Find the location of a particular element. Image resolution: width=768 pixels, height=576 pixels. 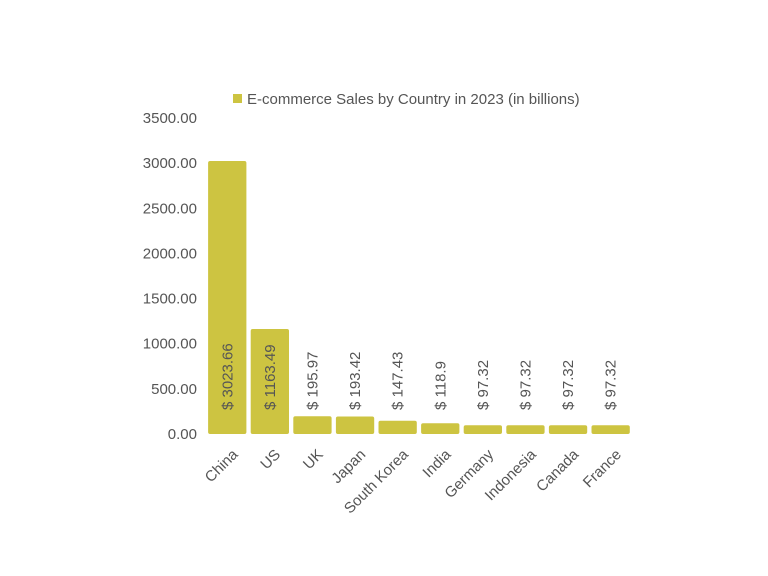

y-tick-label: 2500.00 is located at coordinates (170, 208).